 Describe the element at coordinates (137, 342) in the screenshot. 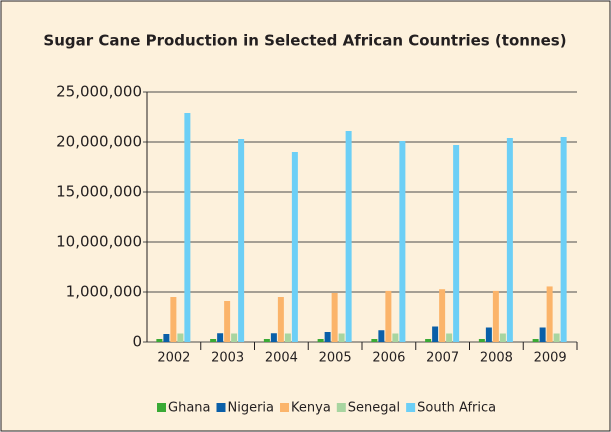

I see `y-tick-label: 0` at that location.